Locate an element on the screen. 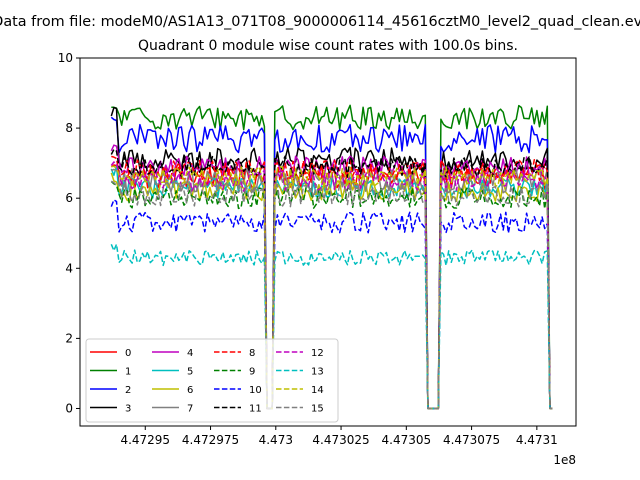 The image size is (640, 480). legend-label: 12 is located at coordinates (317, 353).